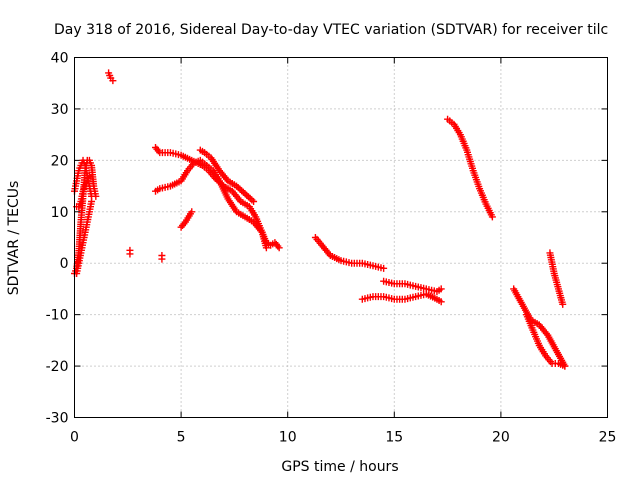 The image size is (640, 480). Describe the element at coordinates (288, 438) in the screenshot. I see `x-tick-label: 10` at that location.